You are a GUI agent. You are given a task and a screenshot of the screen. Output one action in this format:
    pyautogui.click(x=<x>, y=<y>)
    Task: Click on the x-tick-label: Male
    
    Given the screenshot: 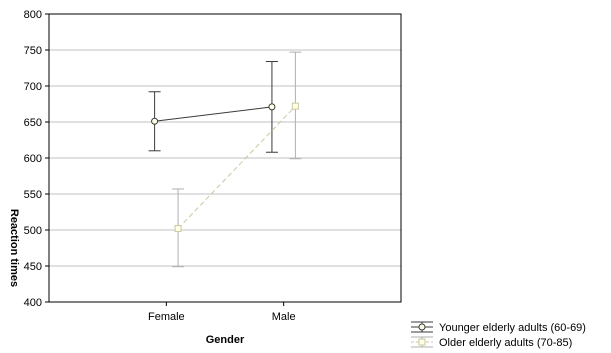 What is the action you would take?
    pyautogui.click(x=284, y=317)
    